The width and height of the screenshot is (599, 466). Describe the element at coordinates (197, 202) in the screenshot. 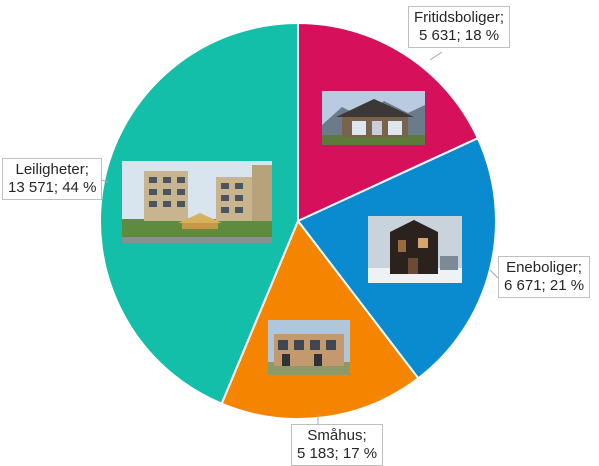

I see `apartment-blocks-photo` at that location.